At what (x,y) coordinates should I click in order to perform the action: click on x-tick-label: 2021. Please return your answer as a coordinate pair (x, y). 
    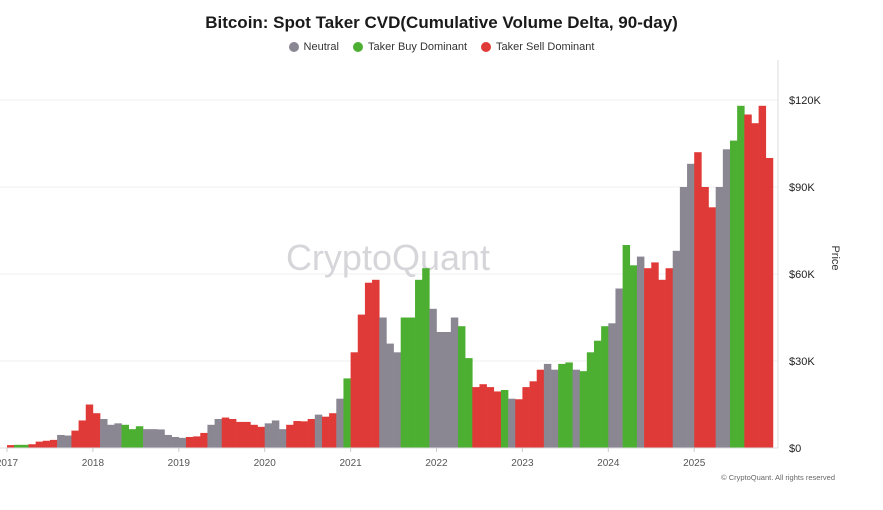
    Looking at the image, I should click on (350, 463).